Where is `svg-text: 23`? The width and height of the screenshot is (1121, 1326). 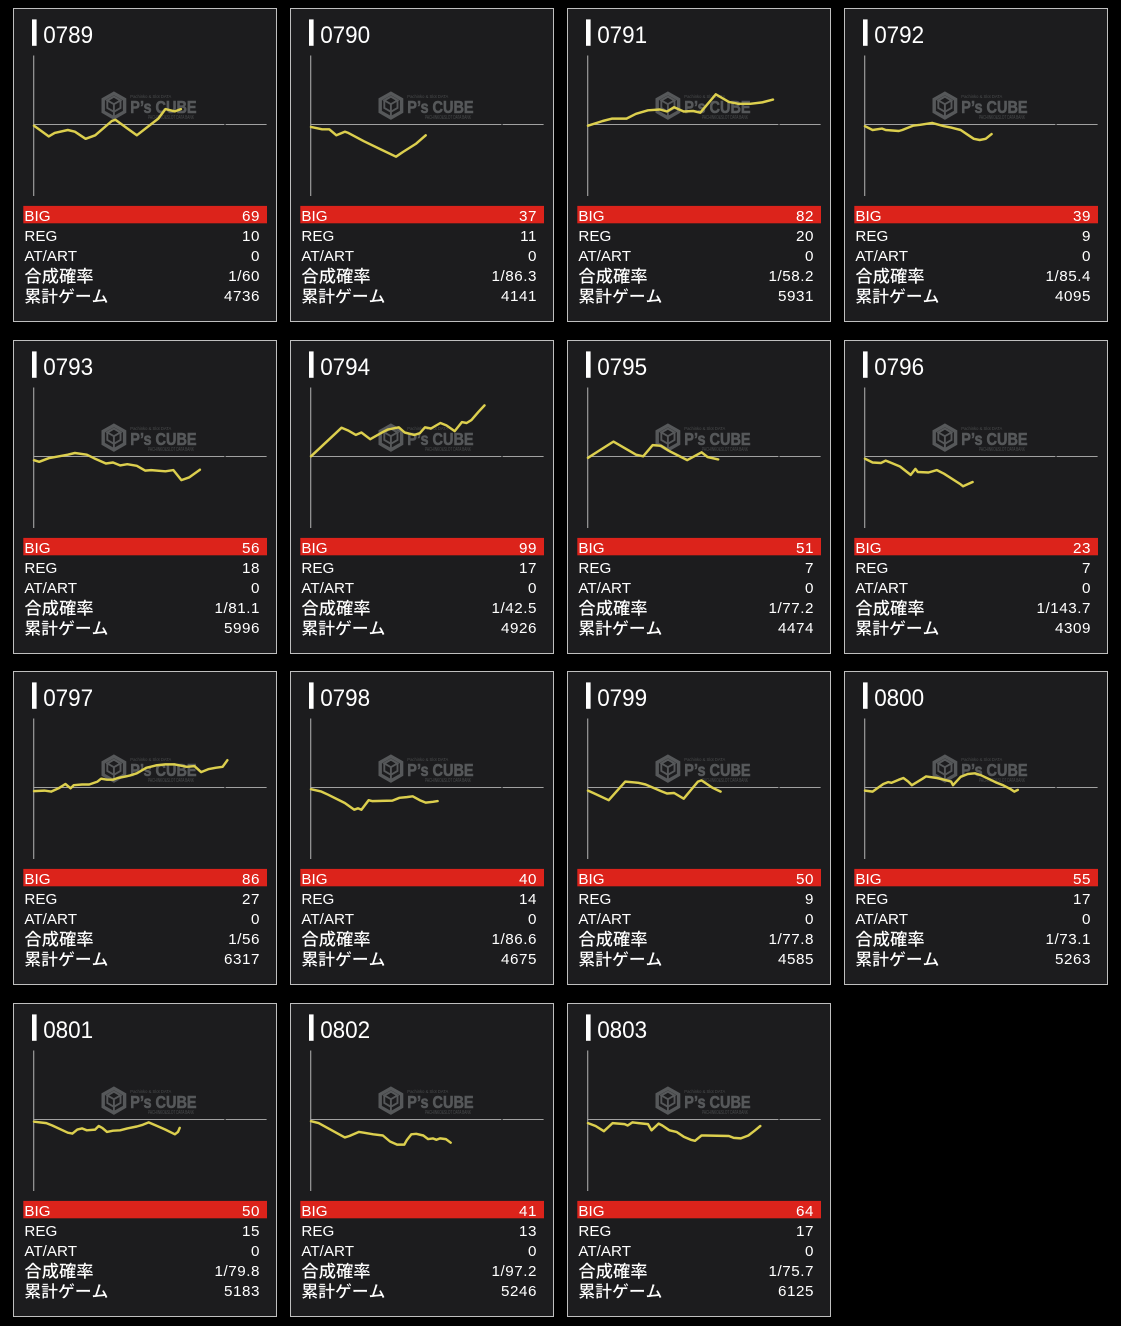
svg-text: 23 is located at coordinates (1082, 548).